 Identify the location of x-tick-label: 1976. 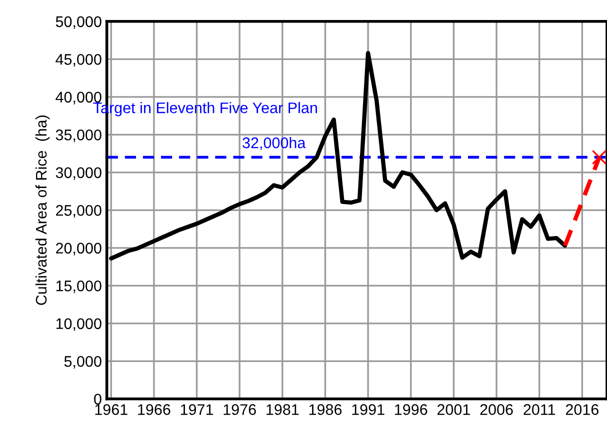
(240, 409).